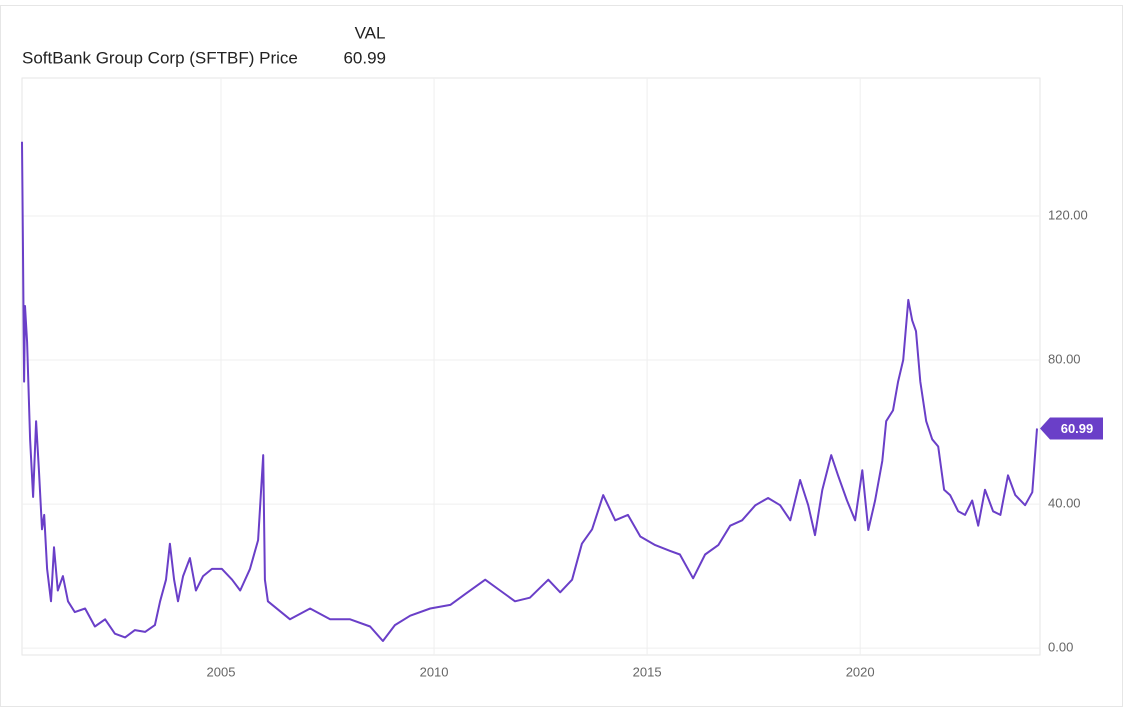 The width and height of the screenshot is (1123, 707). I want to click on y-tick-label: 120.00, so click(1068, 214).